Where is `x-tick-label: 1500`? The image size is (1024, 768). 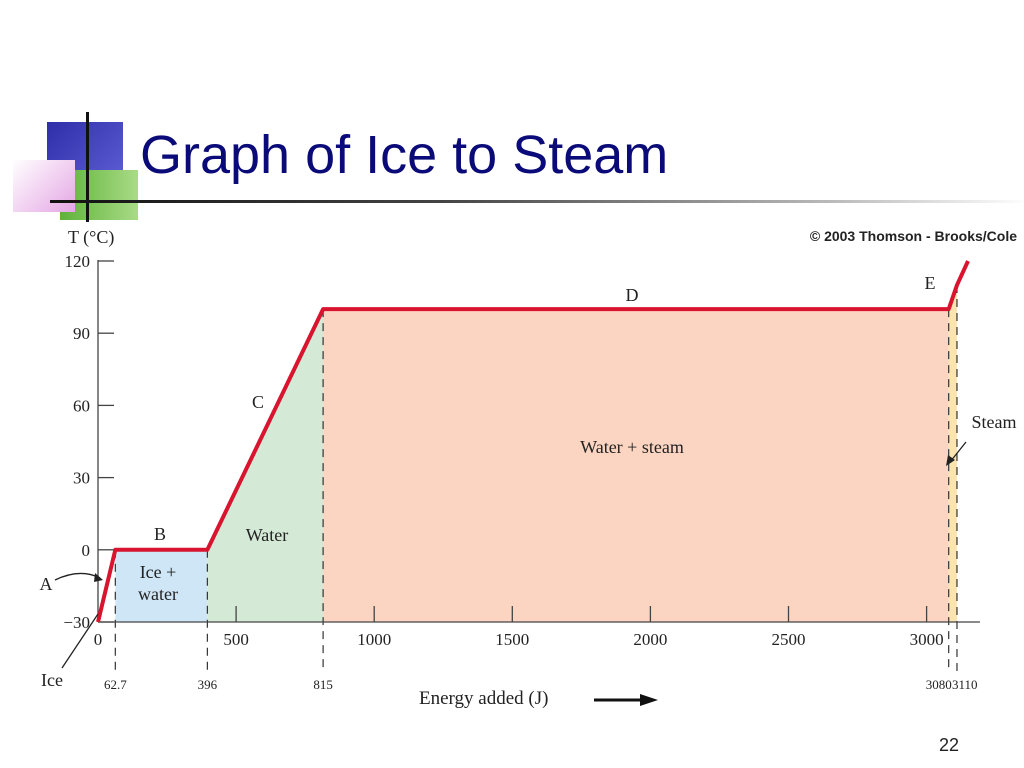 x-tick-label: 1500 is located at coordinates (512, 639).